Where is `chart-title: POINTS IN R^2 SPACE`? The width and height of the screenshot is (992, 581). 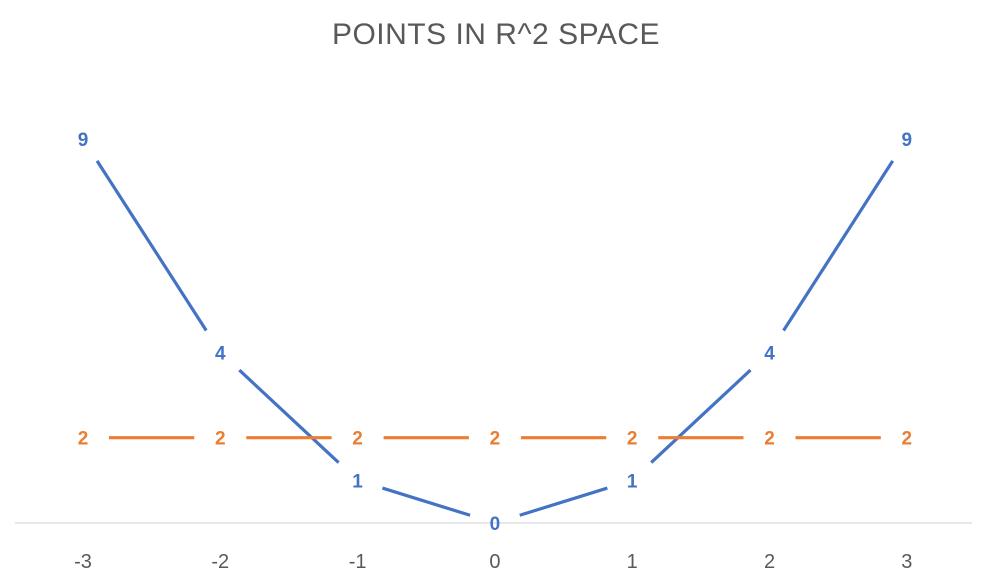 chart-title: POINTS IN R^2 SPACE is located at coordinates (496, 34).